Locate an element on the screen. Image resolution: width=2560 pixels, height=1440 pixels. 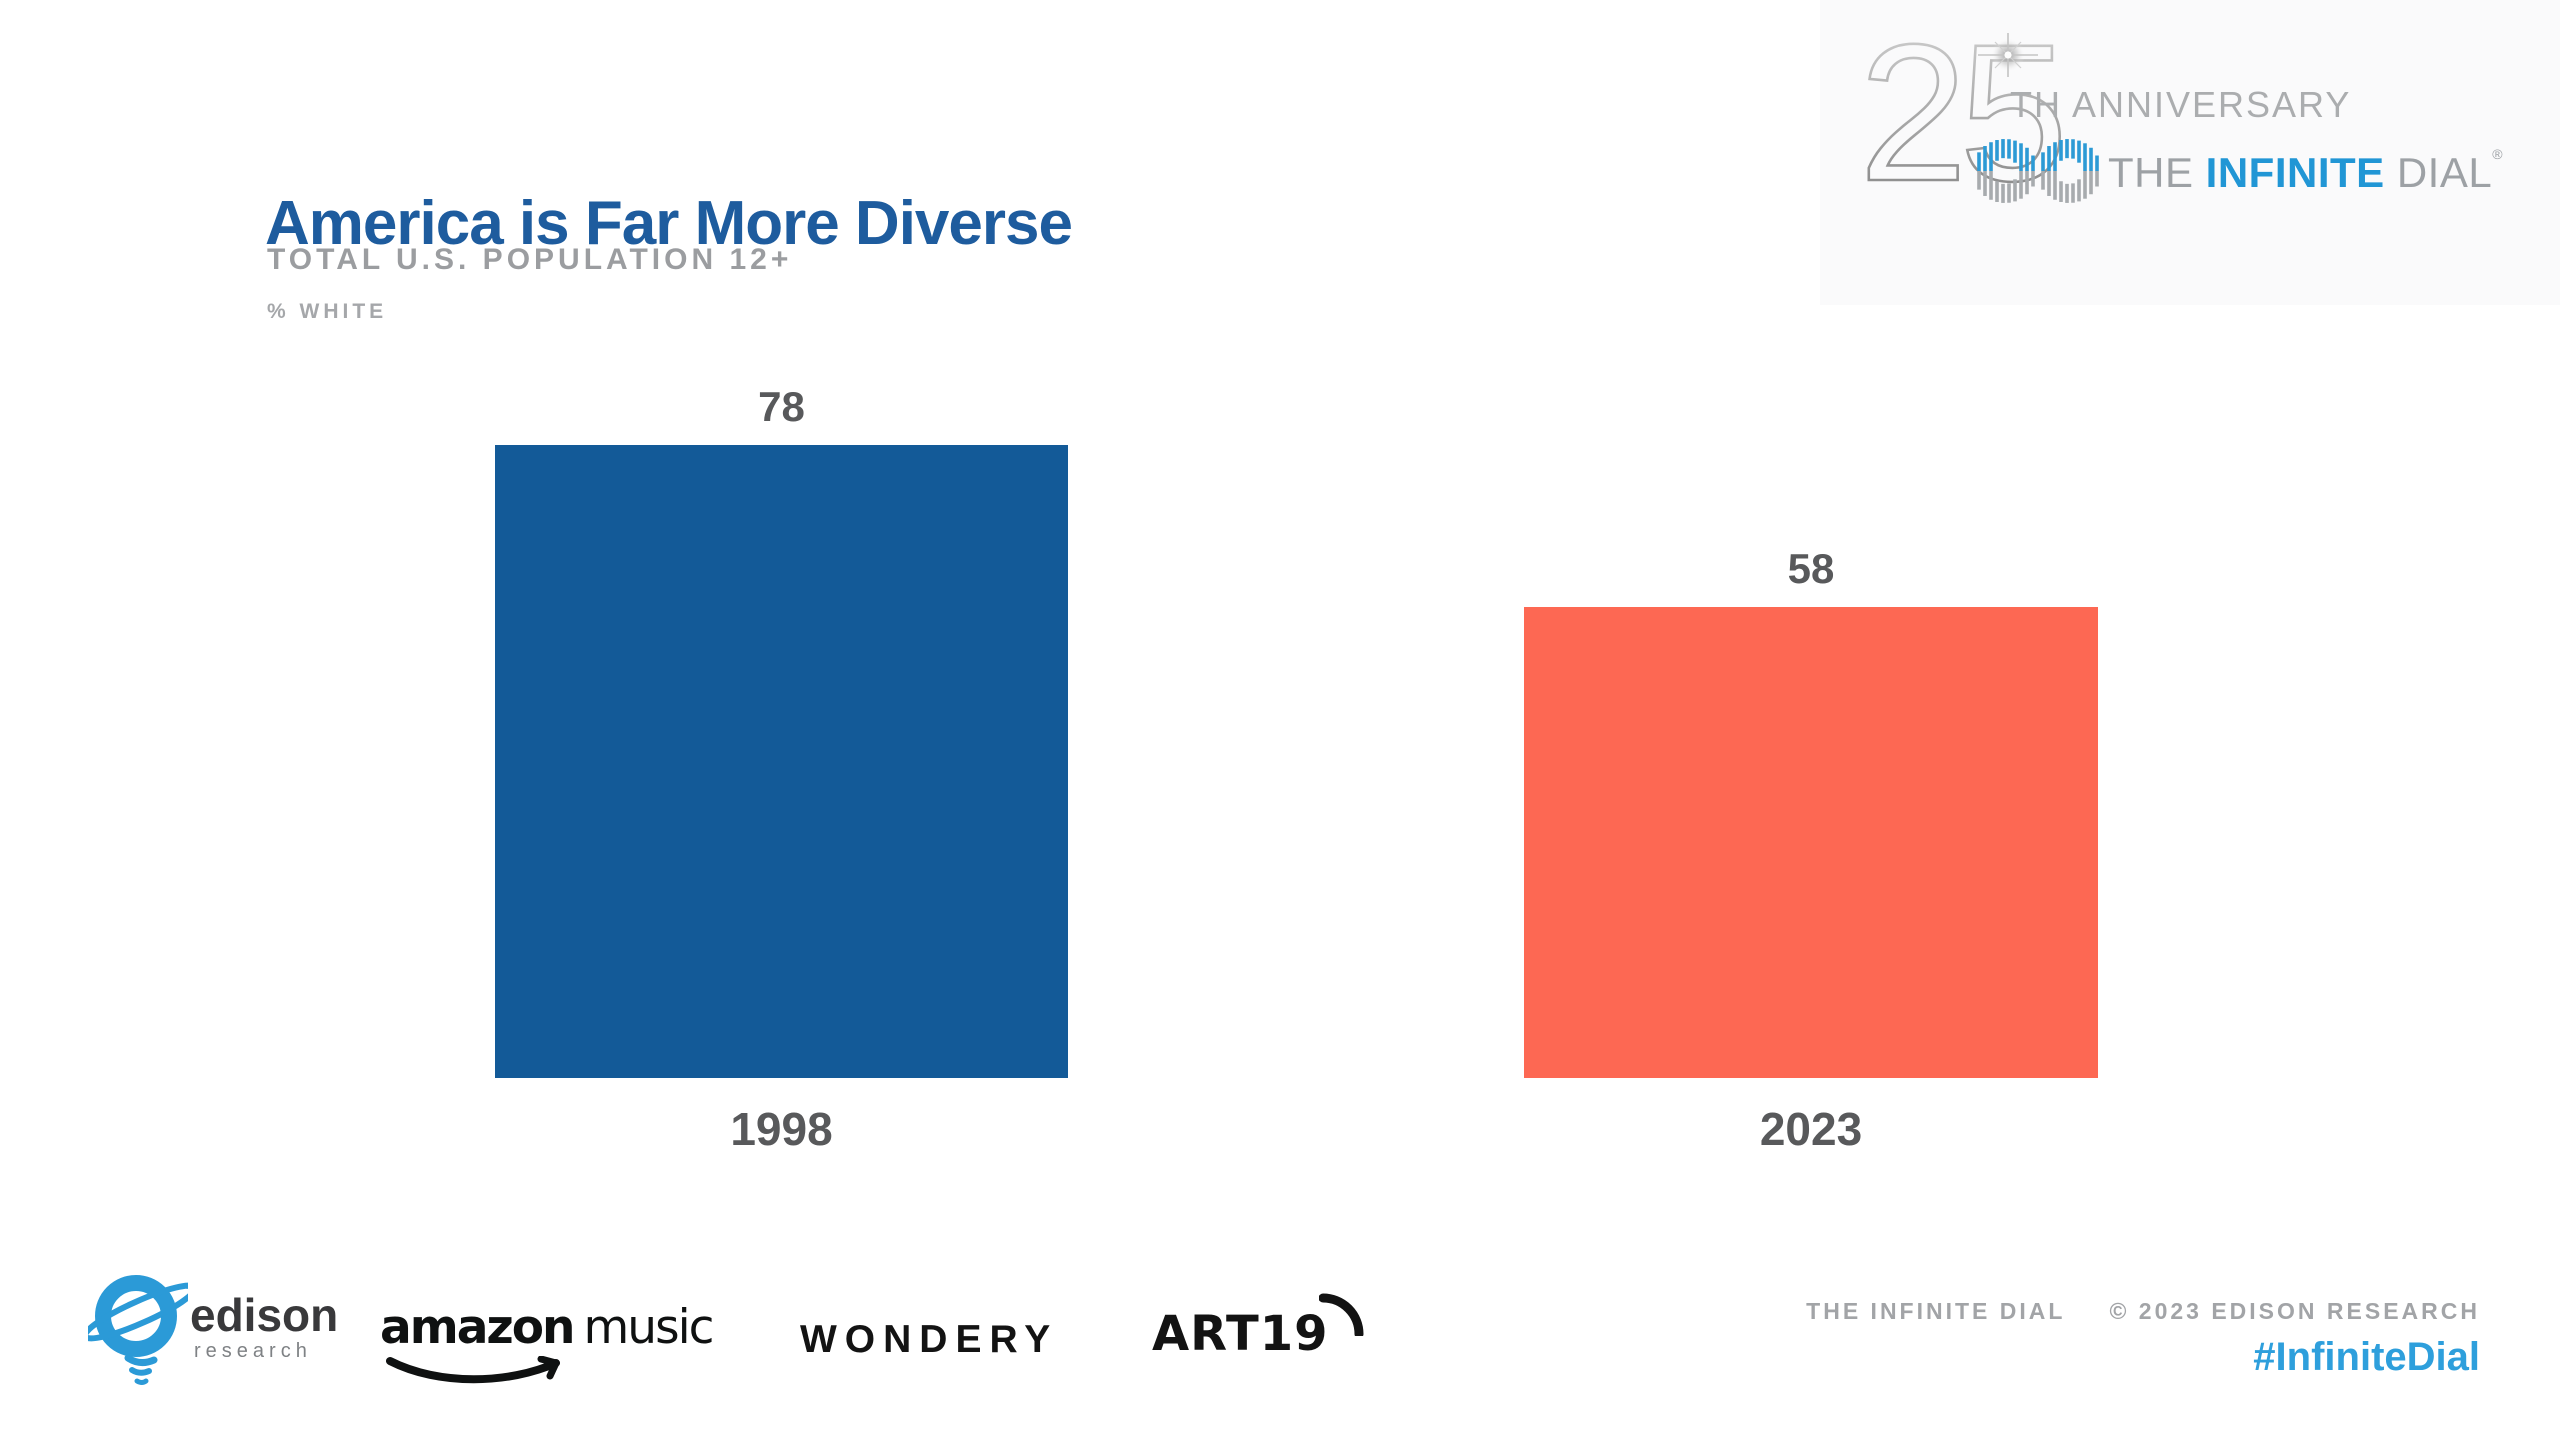
chart-measure-label: % WHITE is located at coordinates (327, 311).